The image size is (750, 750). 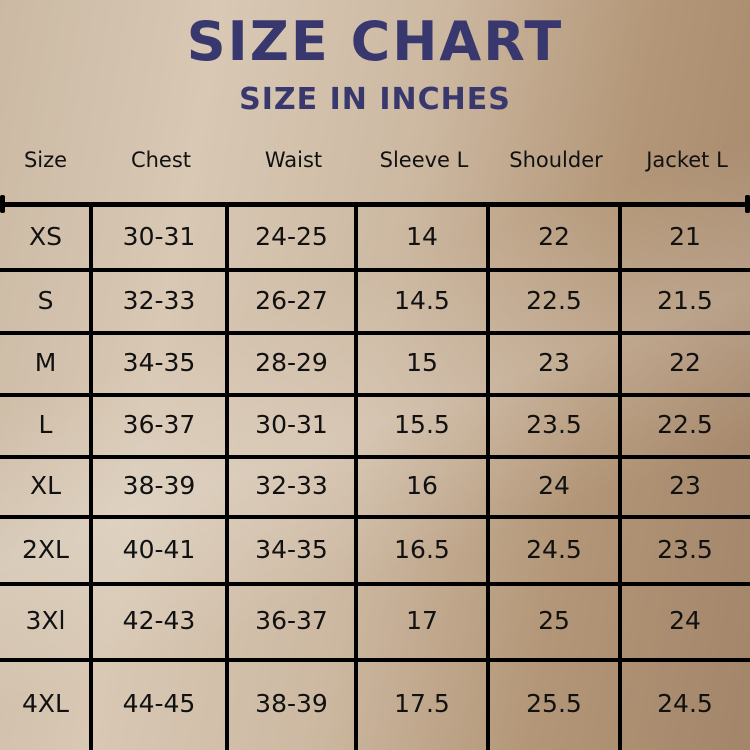 What do you see at coordinates (422, 485) in the screenshot?
I see `table-cell: 16` at bounding box center [422, 485].